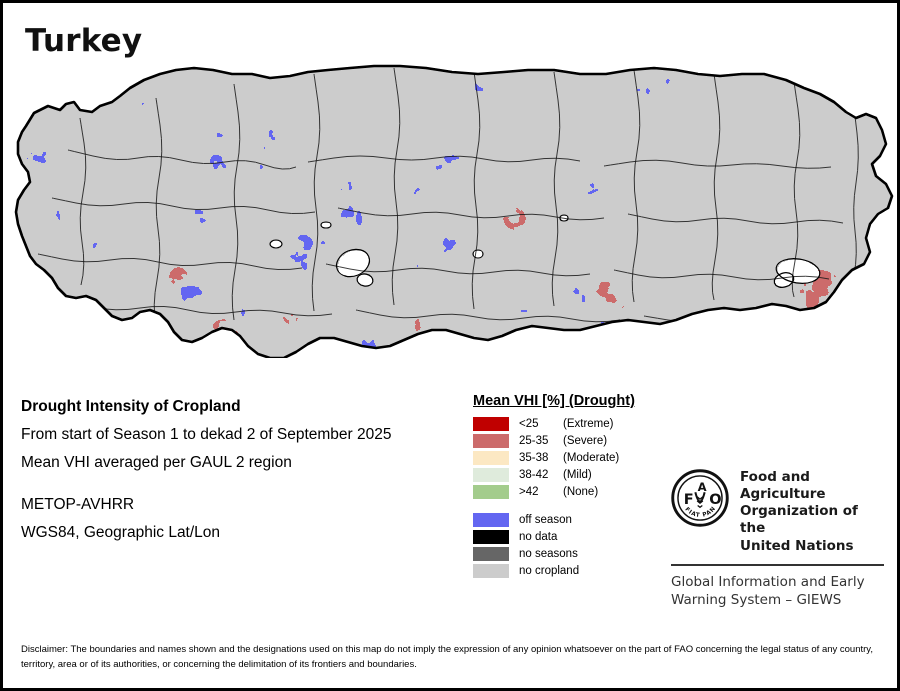 This screenshot has width=900, height=691. What do you see at coordinates (777, 564) in the screenshot?
I see `fao-divider` at bounding box center [777, 564].